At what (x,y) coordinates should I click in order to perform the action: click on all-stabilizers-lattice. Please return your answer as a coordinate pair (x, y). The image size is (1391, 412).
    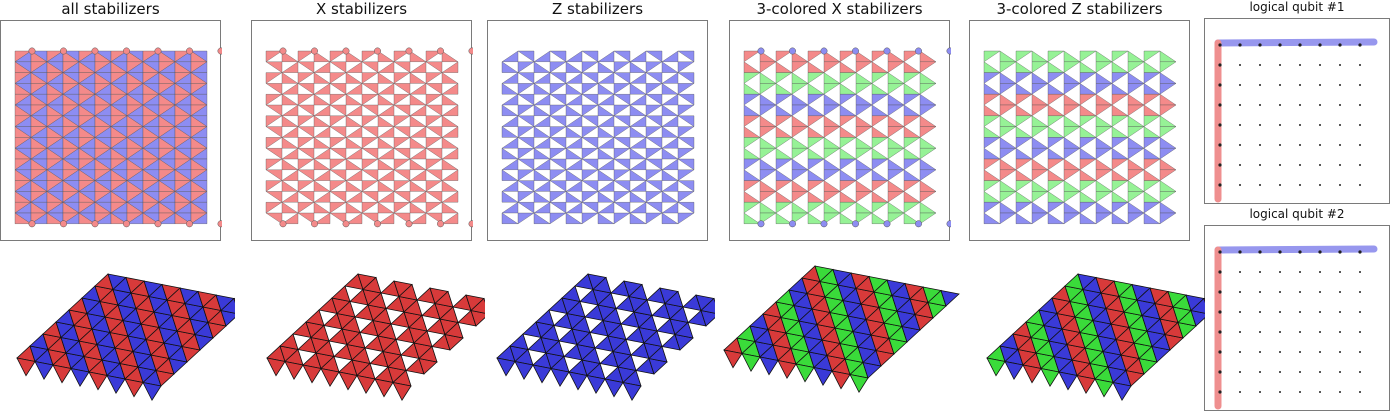
    Looking at the image, I should click on (118, 137).